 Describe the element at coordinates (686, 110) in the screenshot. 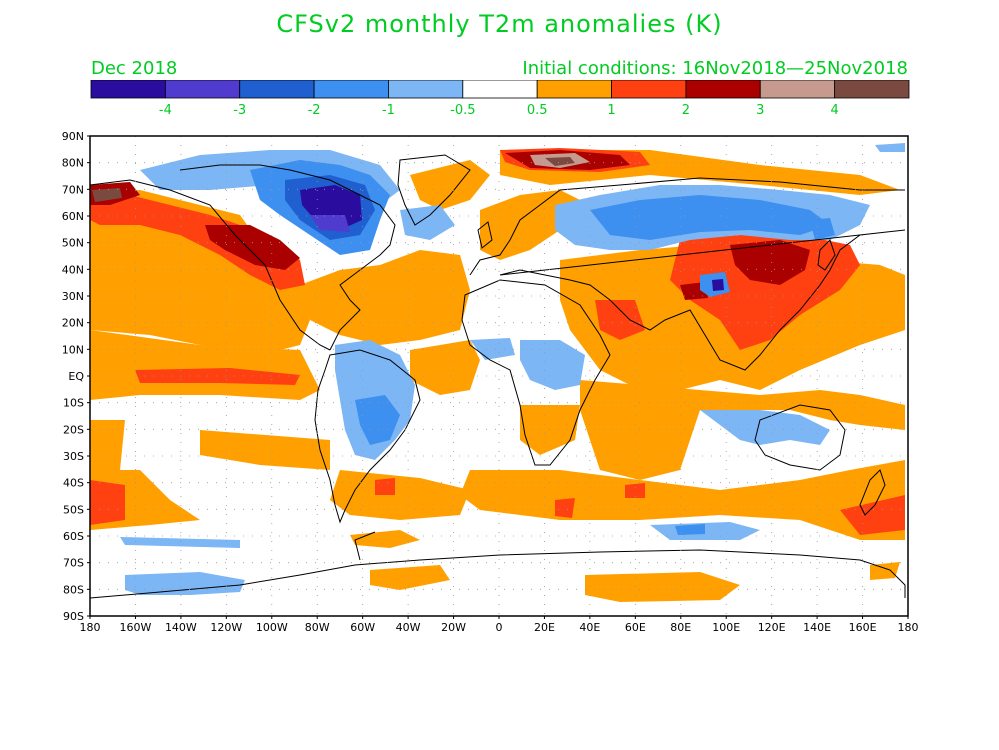

I see `colorbar-label: 2` at that location.